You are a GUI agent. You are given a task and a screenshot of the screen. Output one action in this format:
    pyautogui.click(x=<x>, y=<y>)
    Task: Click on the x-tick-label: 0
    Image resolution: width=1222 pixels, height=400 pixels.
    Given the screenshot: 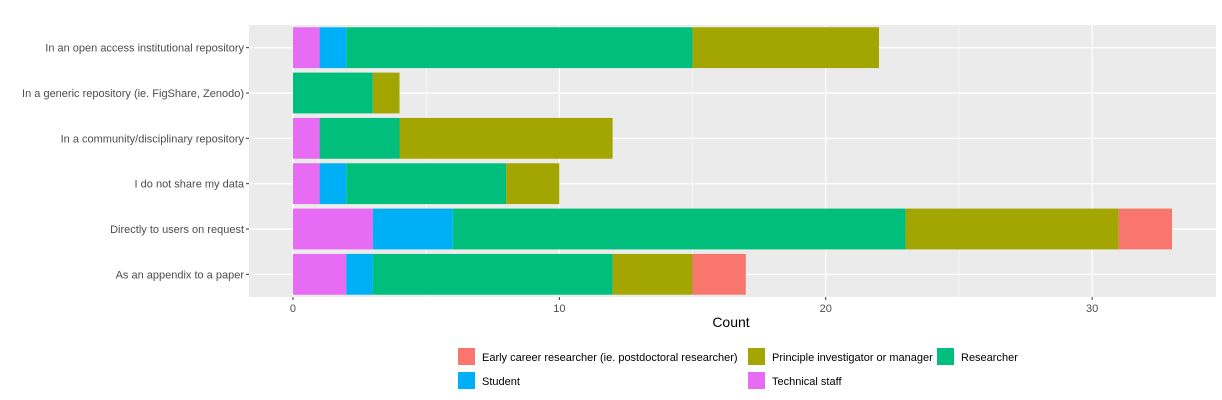 What is the action you would take?
    pyautogui.click(x=293, y=309)
    